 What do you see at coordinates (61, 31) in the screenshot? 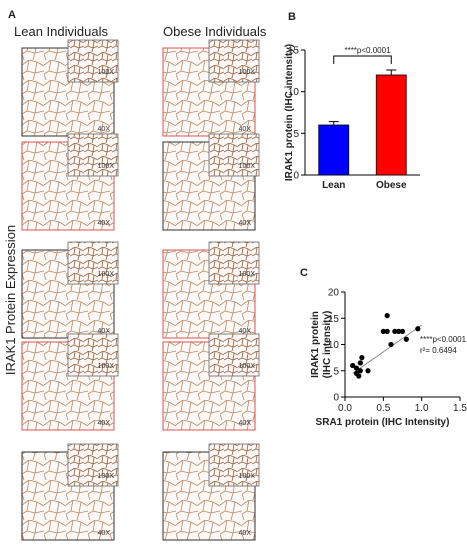
I see `column-header: Lean Individuals` at bounding box center [61, 31].